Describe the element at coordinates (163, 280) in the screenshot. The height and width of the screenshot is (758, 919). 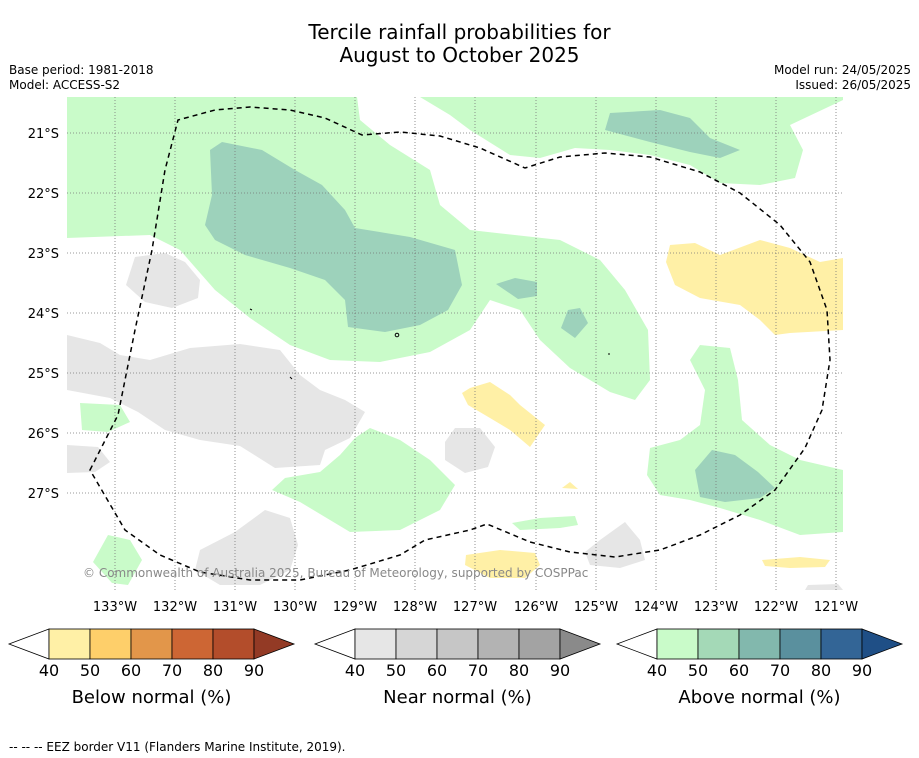
I see `near-normal-region-west` at that location.